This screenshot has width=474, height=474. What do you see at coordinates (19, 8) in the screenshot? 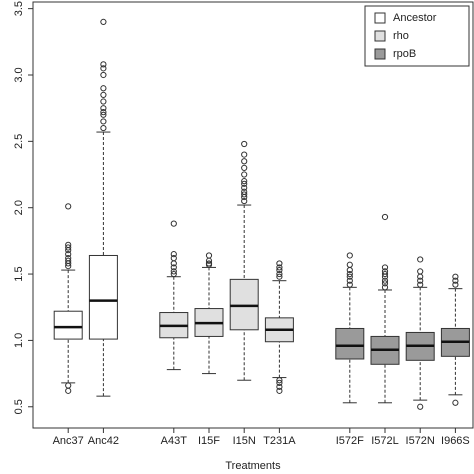
I see `y-tick-label: 3.5` at bounding box center [19, 8].